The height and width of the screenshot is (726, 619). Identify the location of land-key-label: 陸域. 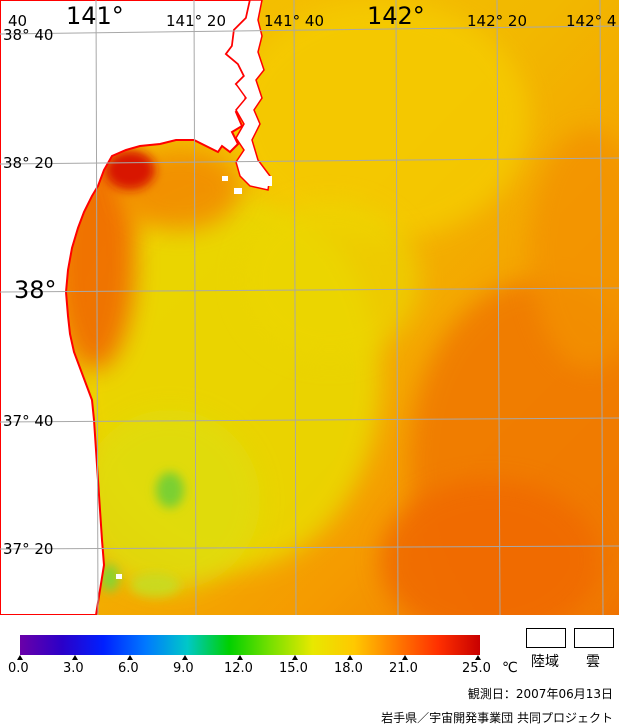
(545, 662).